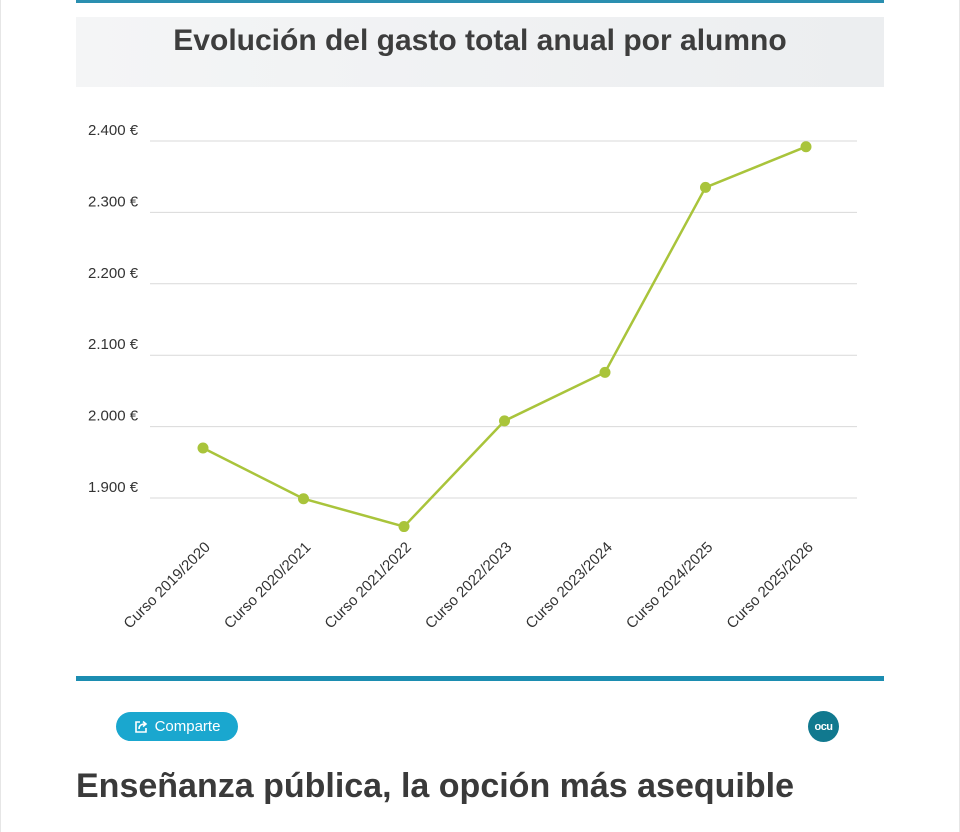  I want to click on logo-text: ocu, so click(823, 726).